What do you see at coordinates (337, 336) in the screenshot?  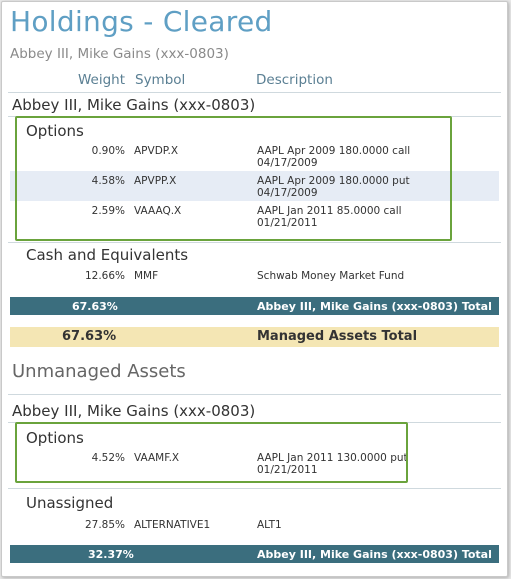 I see `managed-total-label: Managed Assets Total` at bounding box center [337, 336].